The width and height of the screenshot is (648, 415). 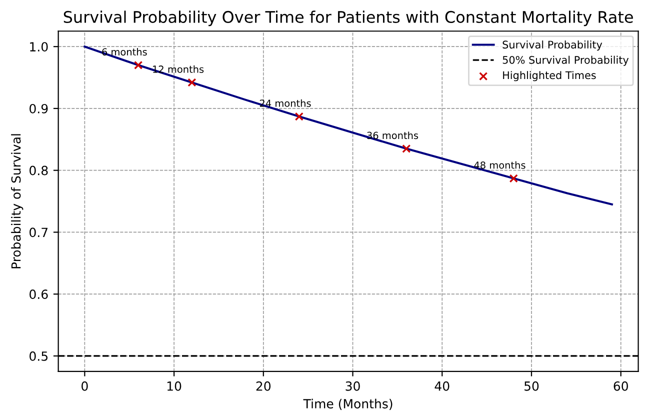 I want to click on x-tick-label: 60, so click(x=621, y=386).